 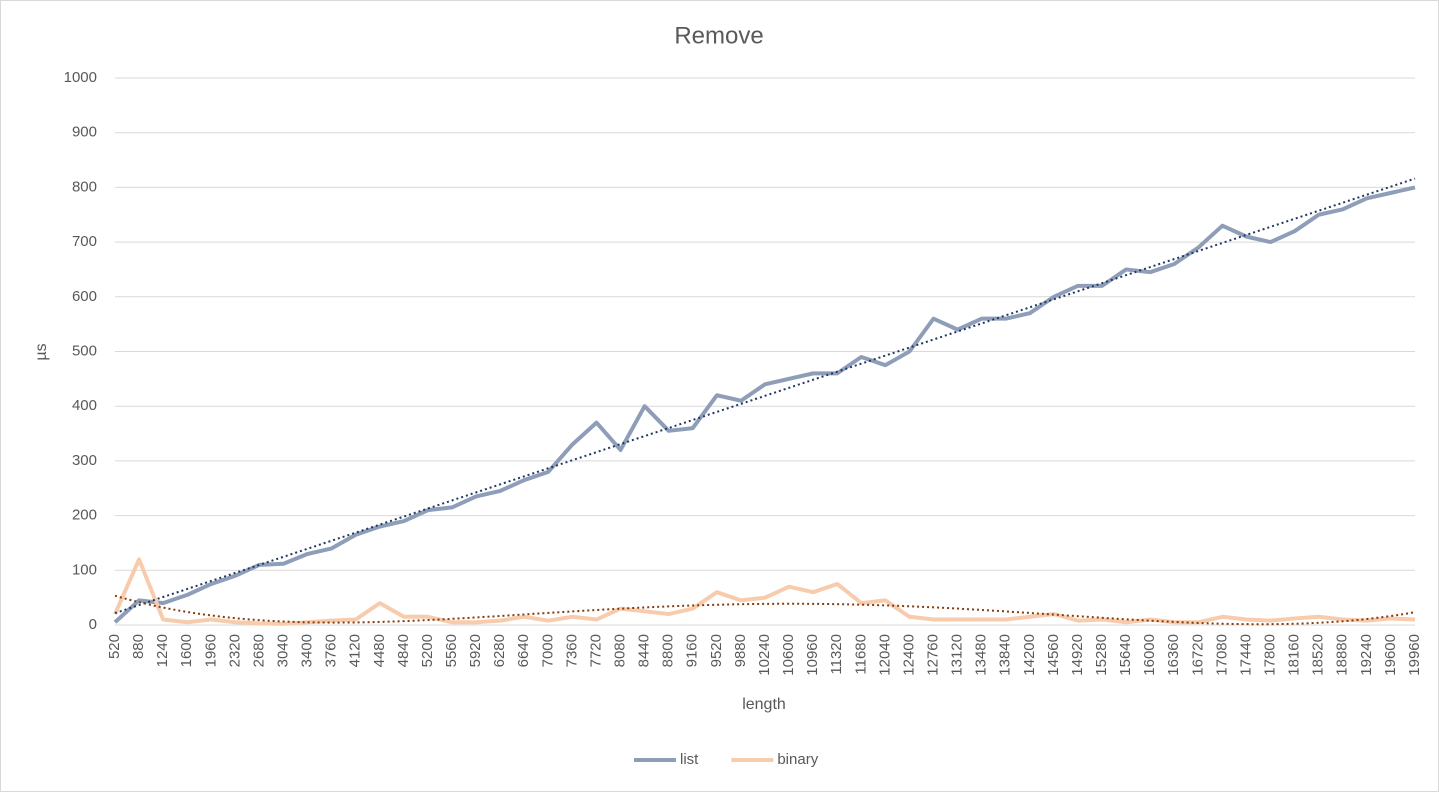 I want to click on x-tick-label: 9160, so click(x=692, y=650).